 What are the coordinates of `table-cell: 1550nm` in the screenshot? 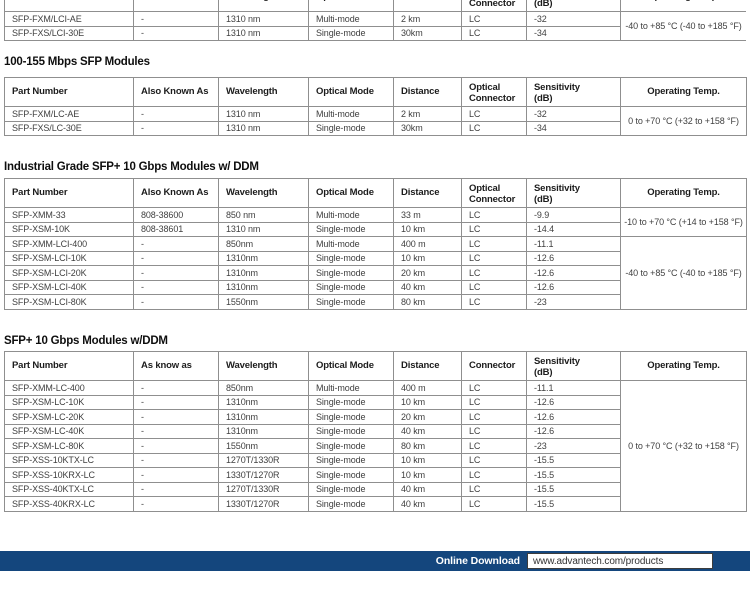 It's located at (263, 302).